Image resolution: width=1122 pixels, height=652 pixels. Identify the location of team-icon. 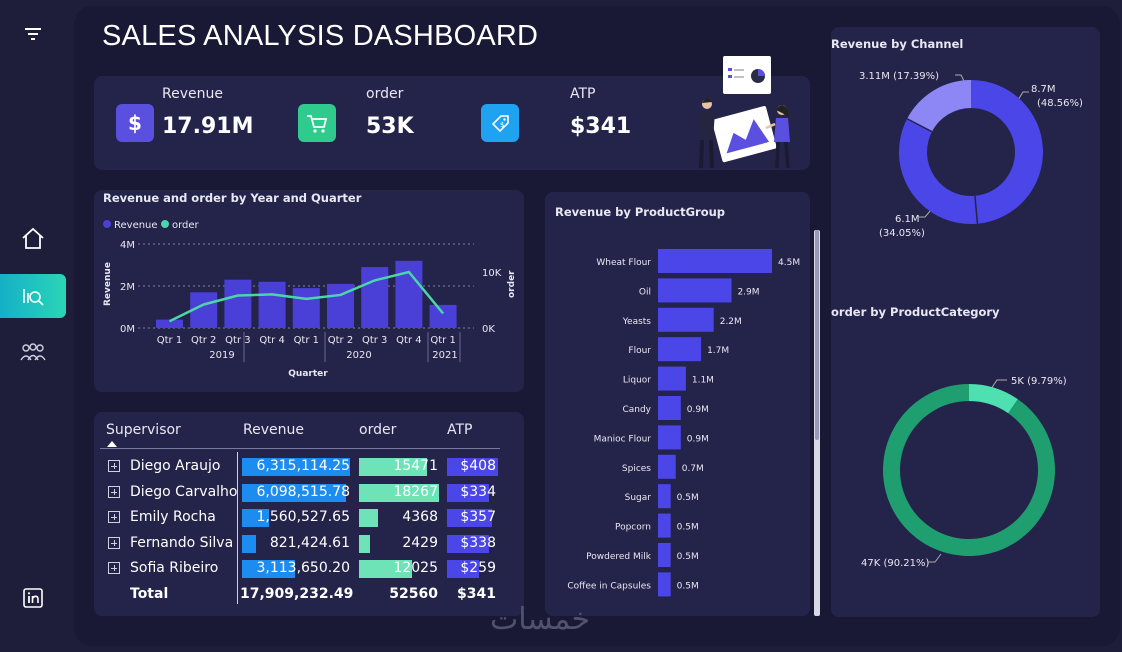
(33, 352).